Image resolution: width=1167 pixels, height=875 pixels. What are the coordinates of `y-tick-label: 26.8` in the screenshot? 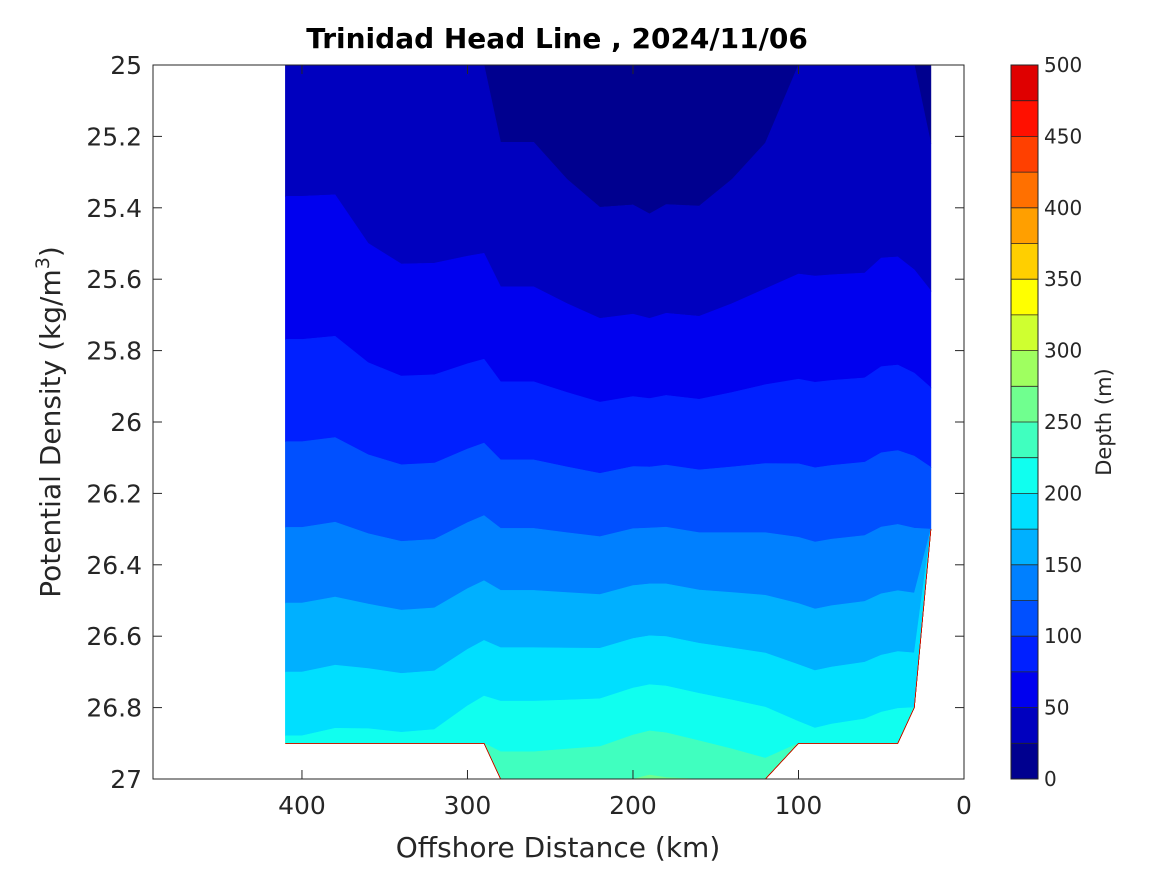 It's located at (114, 708).